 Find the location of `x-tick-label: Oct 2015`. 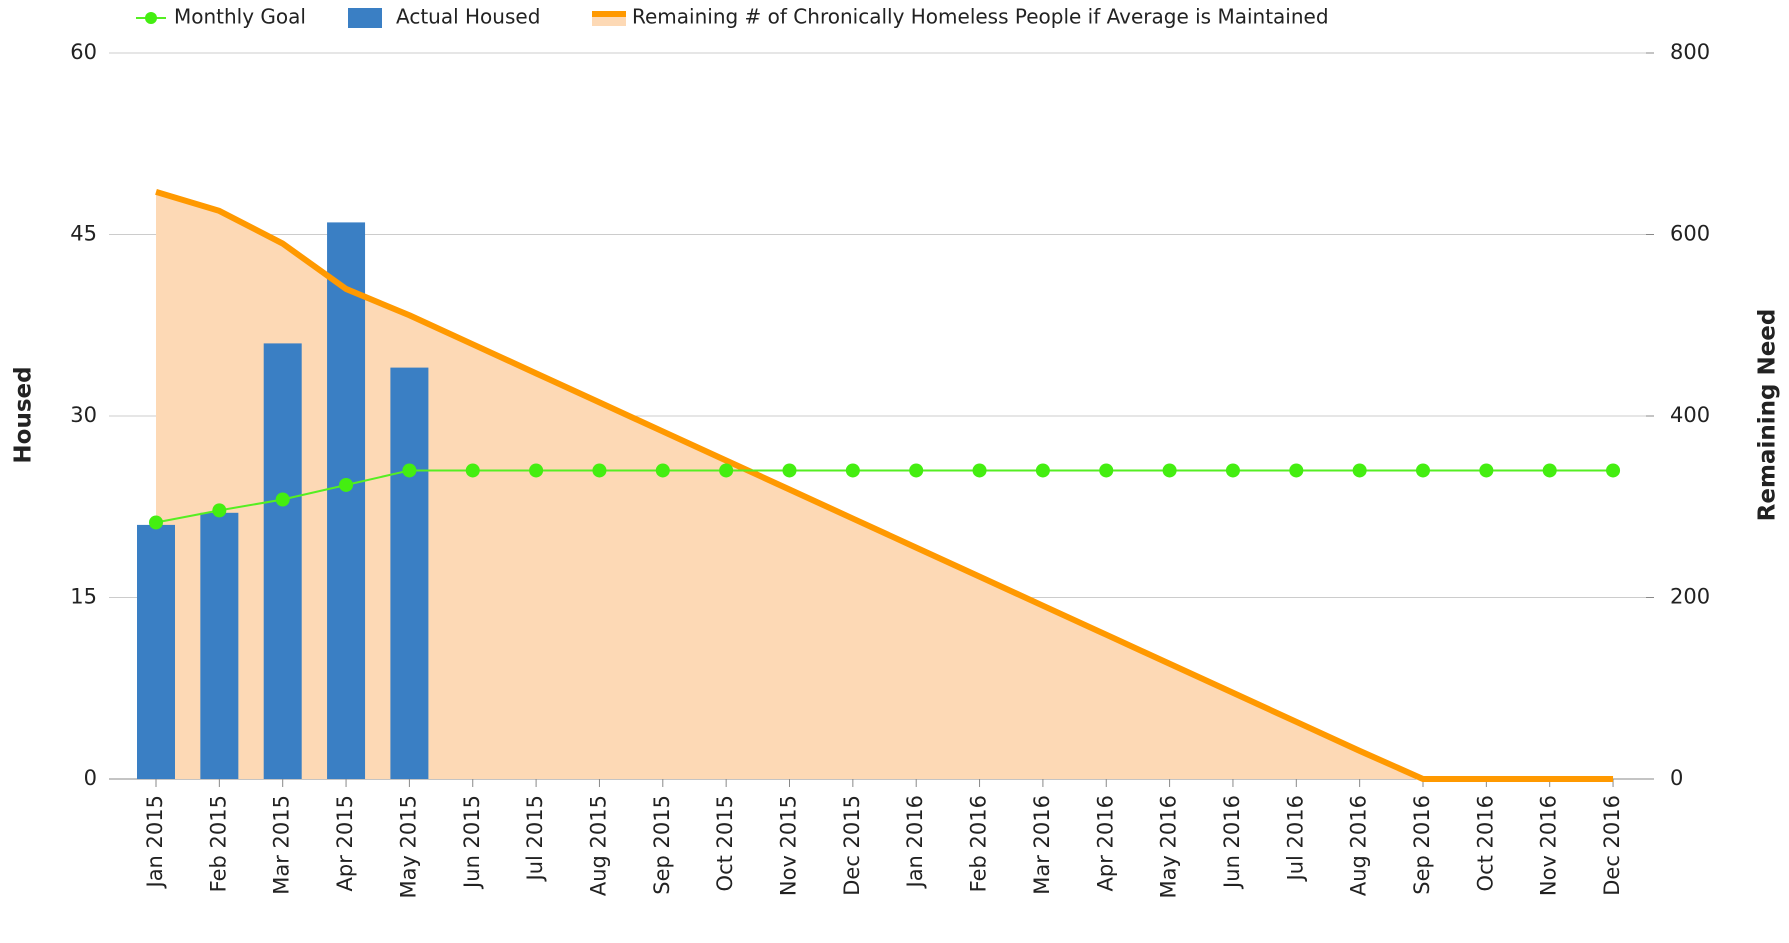

x-tick-label: Oct 2015 is located at coordinates (725, 843).